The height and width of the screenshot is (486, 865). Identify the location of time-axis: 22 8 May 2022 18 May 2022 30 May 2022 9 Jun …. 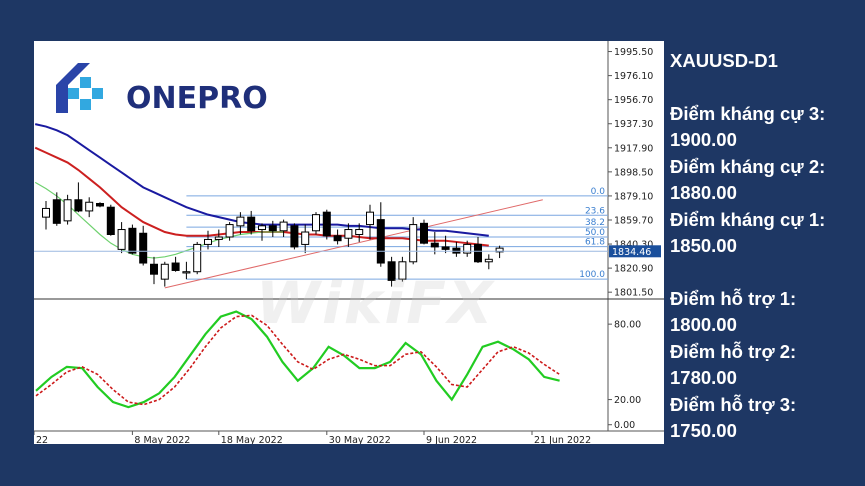
(312, 437).